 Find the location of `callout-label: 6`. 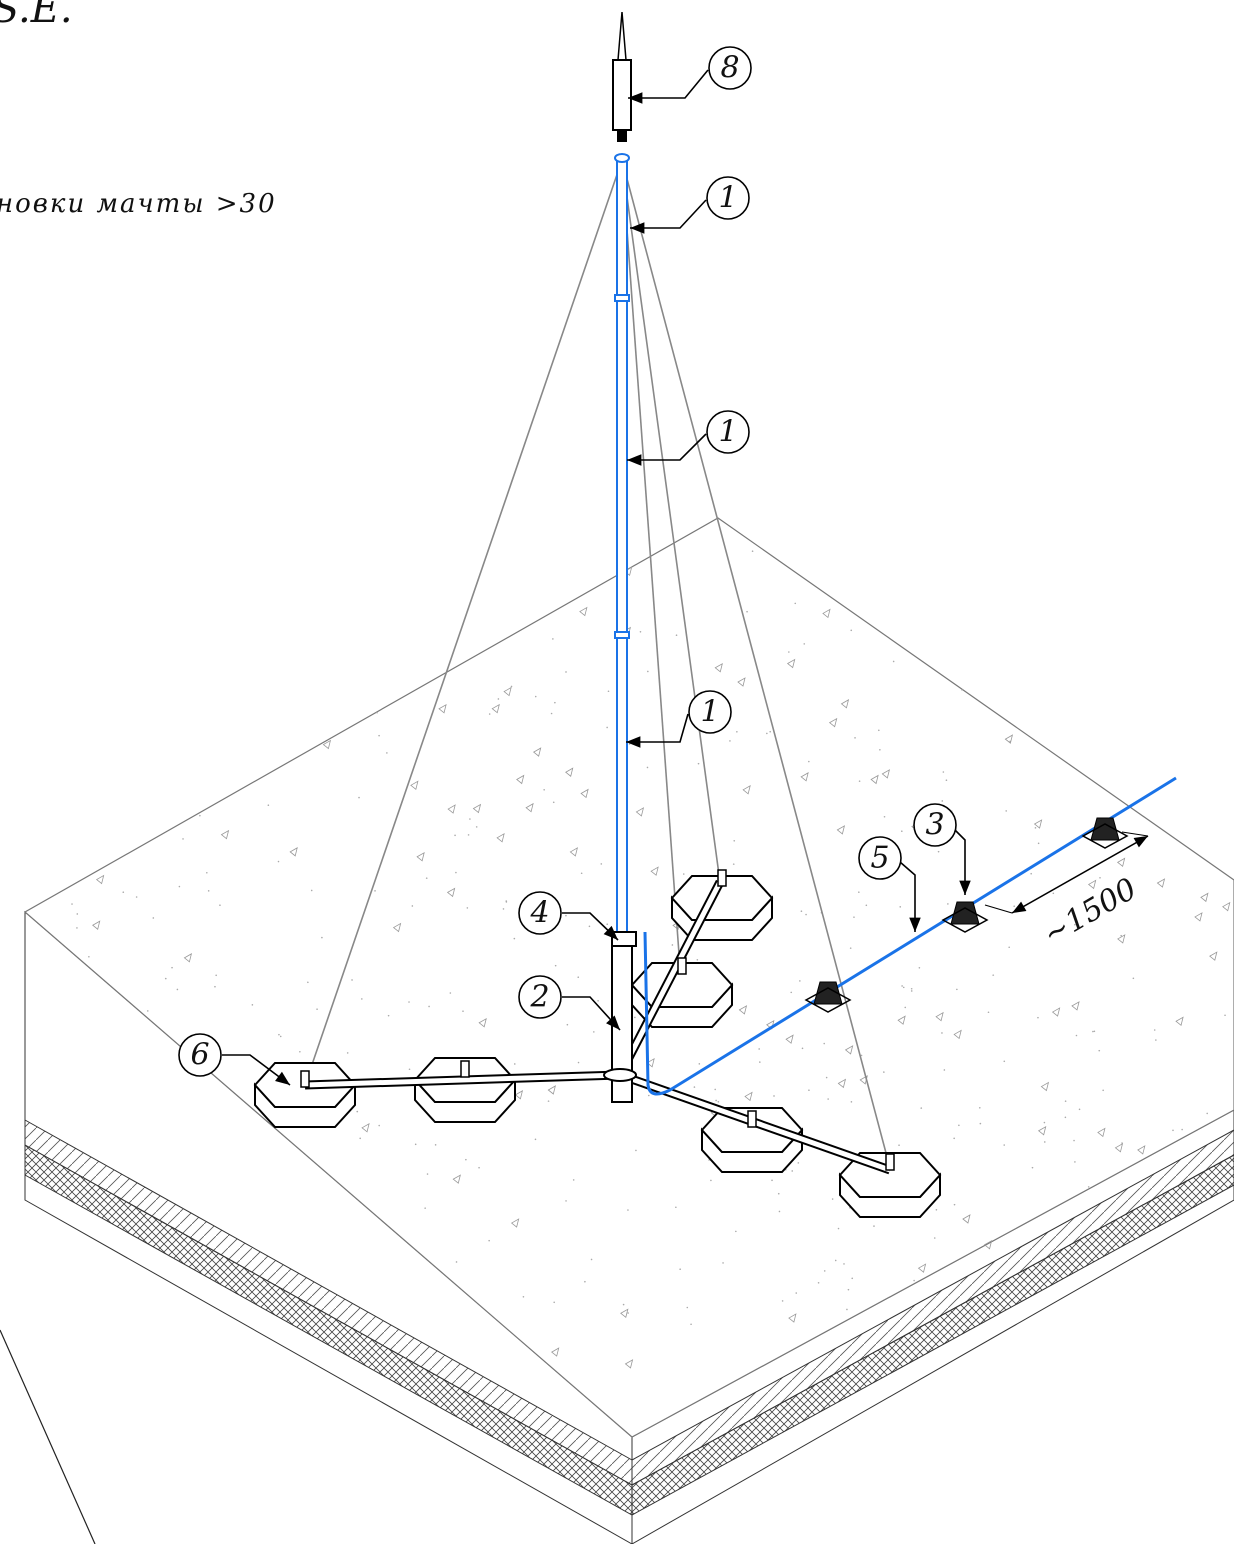

callout-label: 6 is located at coordinates (199, 1055).